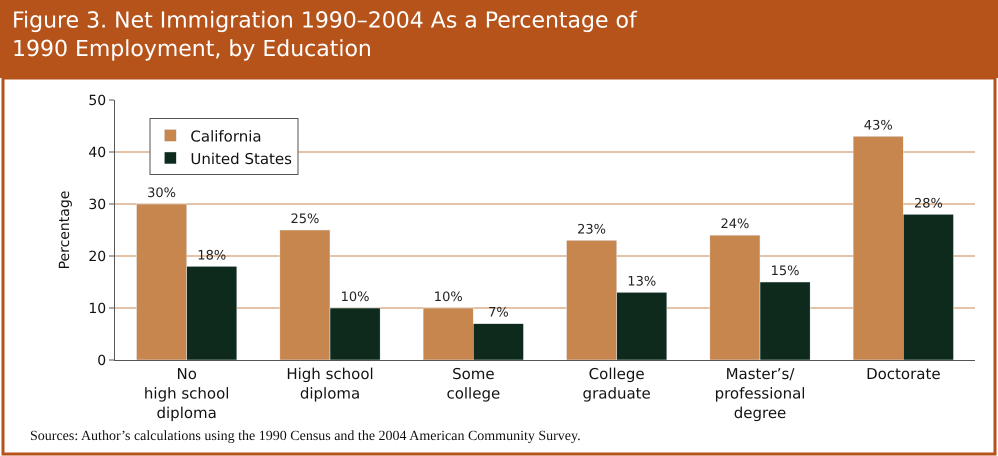  What do you see at coordinates (330, 383) in the screenshot?
I see `x-tick-label: High school diploma` at bounding box center [330, 383].